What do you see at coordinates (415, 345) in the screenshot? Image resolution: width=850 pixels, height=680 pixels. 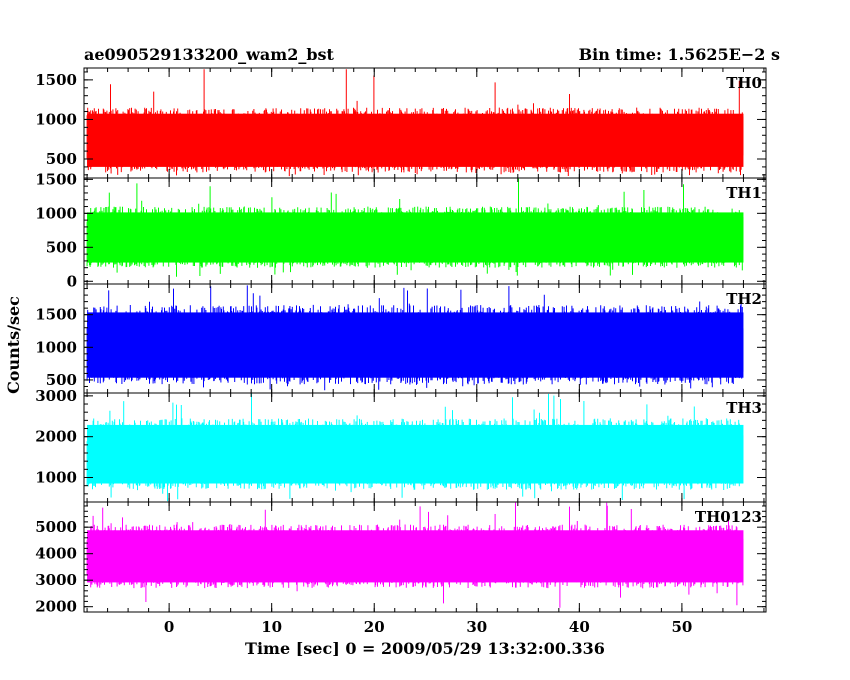 I see `series-core-th2` at bounding box center [415, 345].